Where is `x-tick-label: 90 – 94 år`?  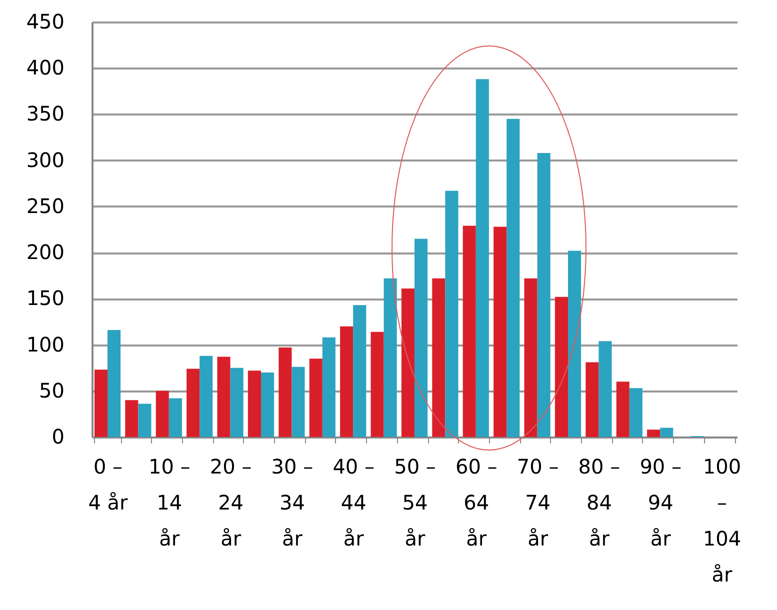 x-tick-label: 90 – 94 år is located at coordinates (661, 502).